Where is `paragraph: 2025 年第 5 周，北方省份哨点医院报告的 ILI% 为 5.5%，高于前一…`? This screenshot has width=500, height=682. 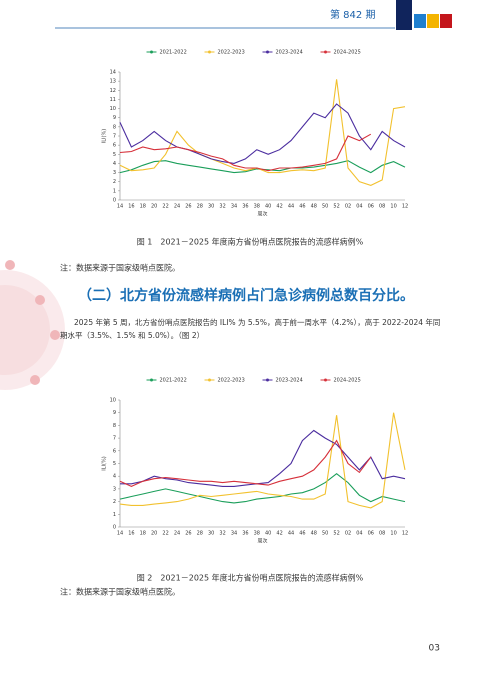 paragraph: 2025 年第 5 周，北方省份哨点医院报告的 ILI% 为 5.5%，高于前一… is located at coordinates (250, 329).